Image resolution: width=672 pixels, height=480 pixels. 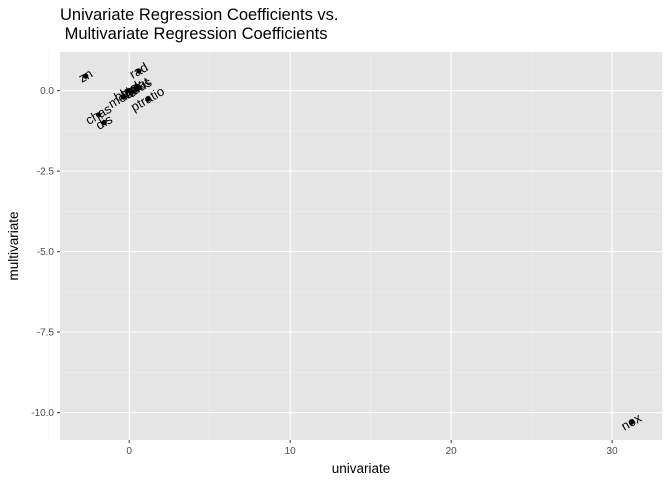 I want to click on x-tick-label: 20, so click(x=452, y=451).